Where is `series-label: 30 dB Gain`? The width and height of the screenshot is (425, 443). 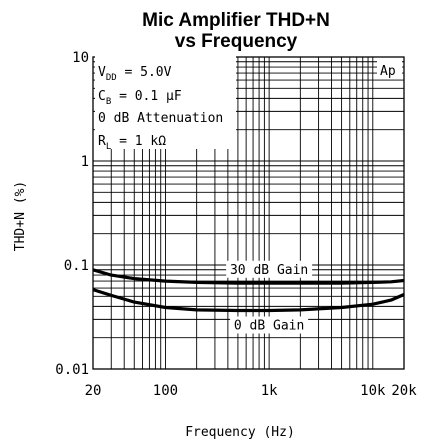
series-label: 30 dB Gain is located at coordinates (269, 270).